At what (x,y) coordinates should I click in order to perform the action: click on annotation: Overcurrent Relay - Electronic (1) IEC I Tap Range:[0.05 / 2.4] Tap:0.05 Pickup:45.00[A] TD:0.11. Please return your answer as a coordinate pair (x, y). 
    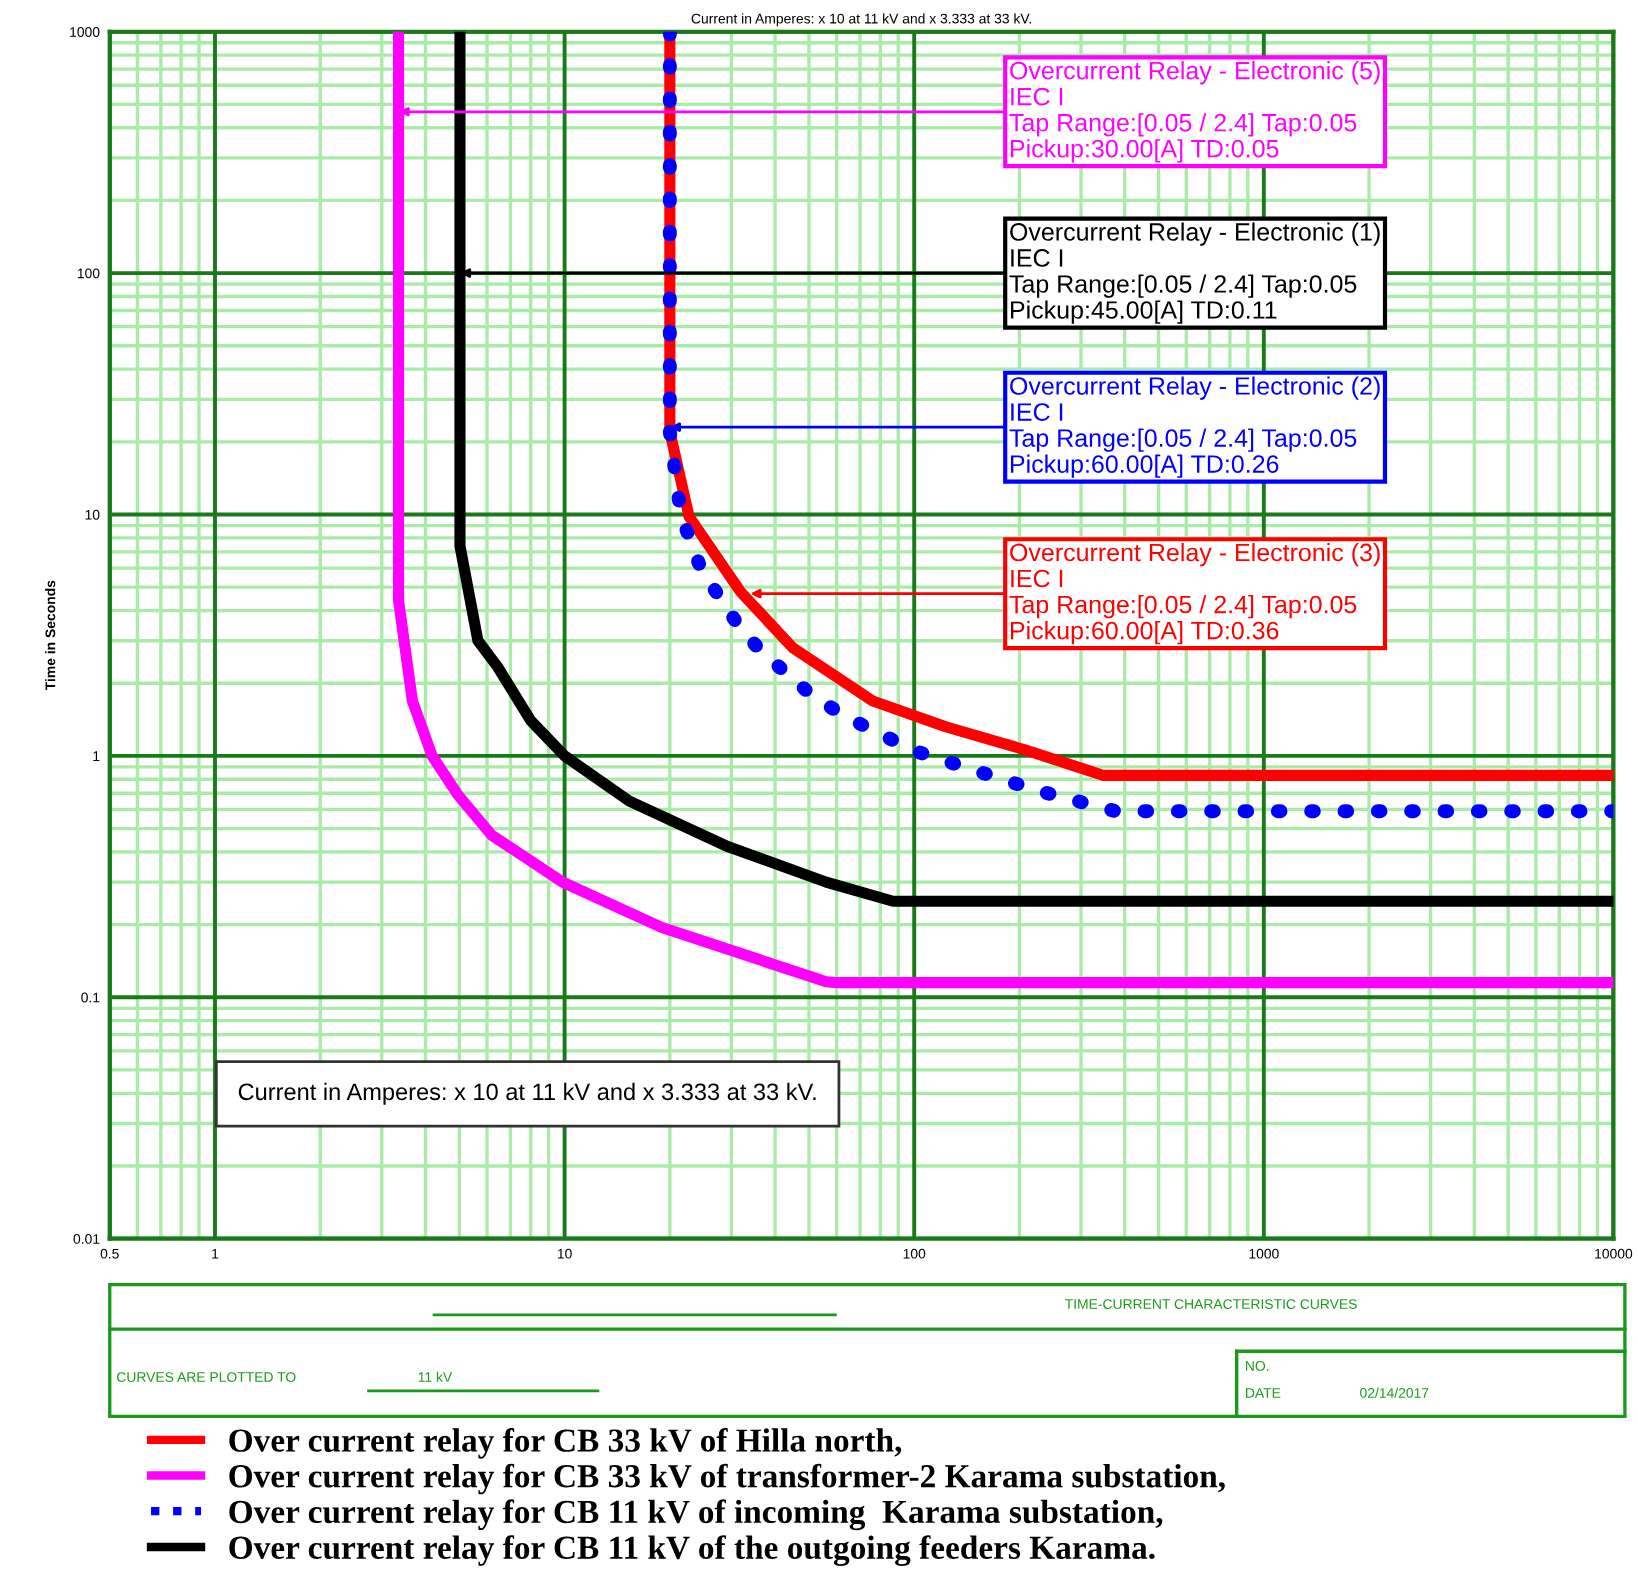
    Looking at the image, I should click on (1194, 273).